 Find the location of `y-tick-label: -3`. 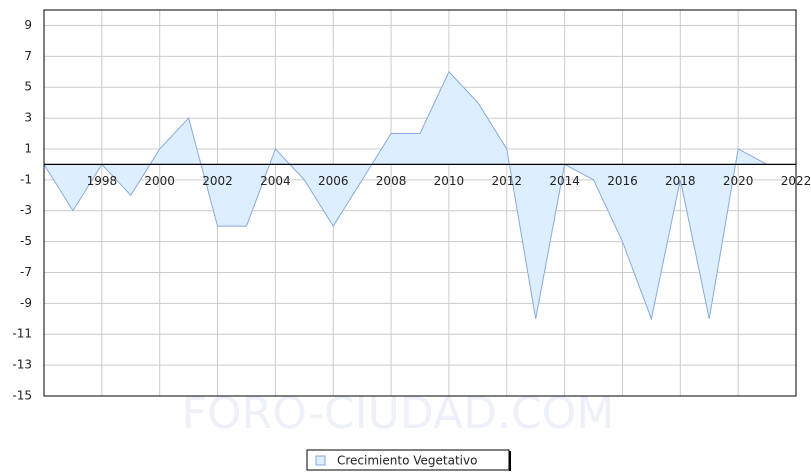

y-tick-label: -3 is located at coordinates (26, 210).